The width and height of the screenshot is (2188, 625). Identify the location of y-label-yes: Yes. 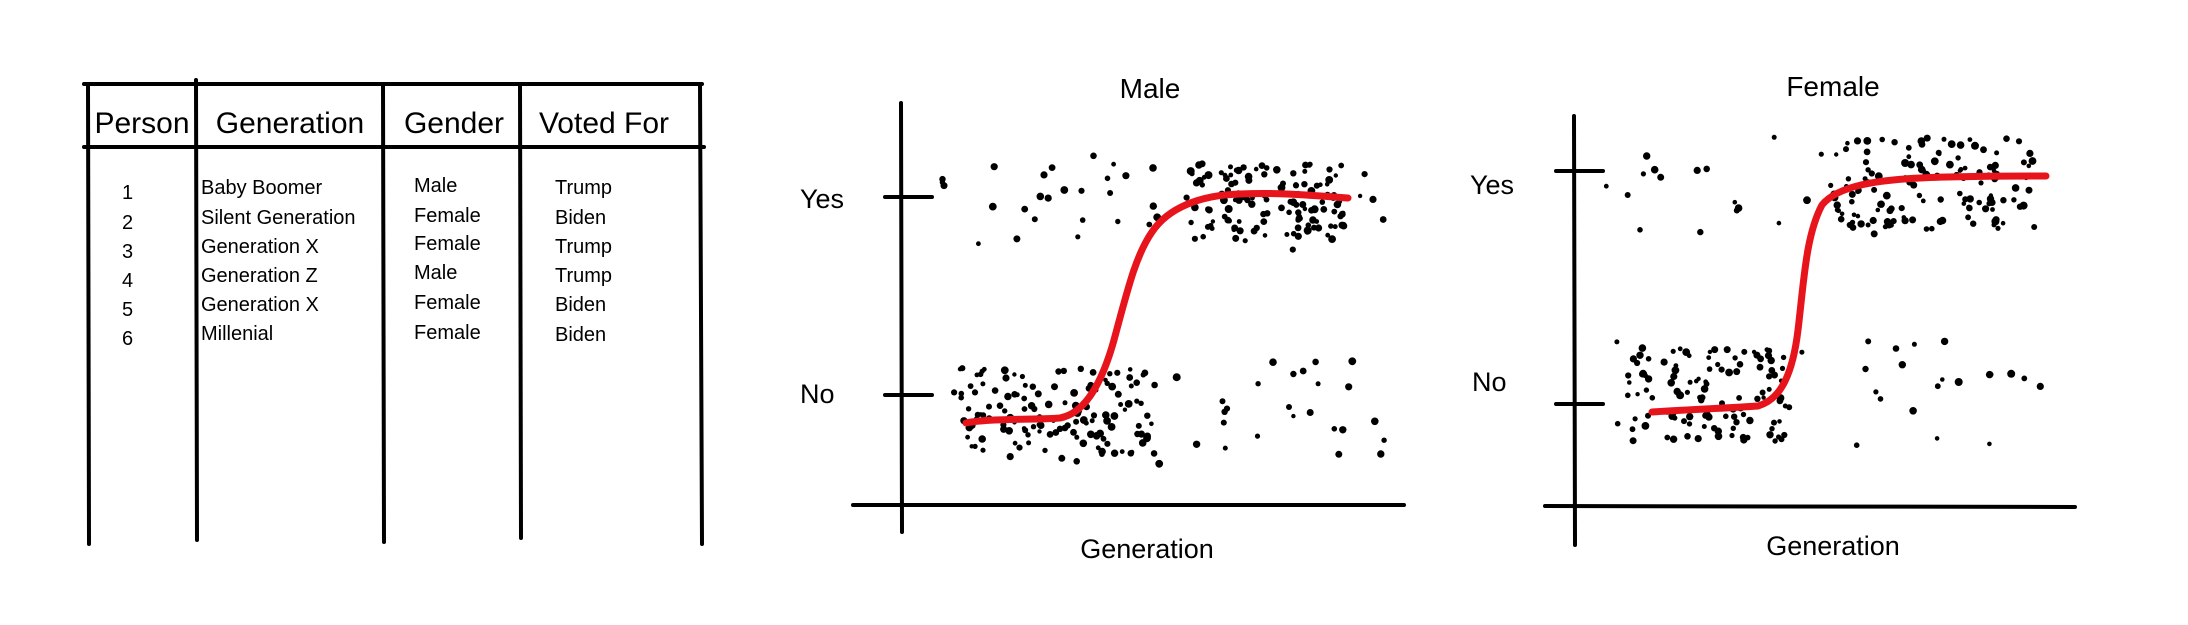
(822, 199).